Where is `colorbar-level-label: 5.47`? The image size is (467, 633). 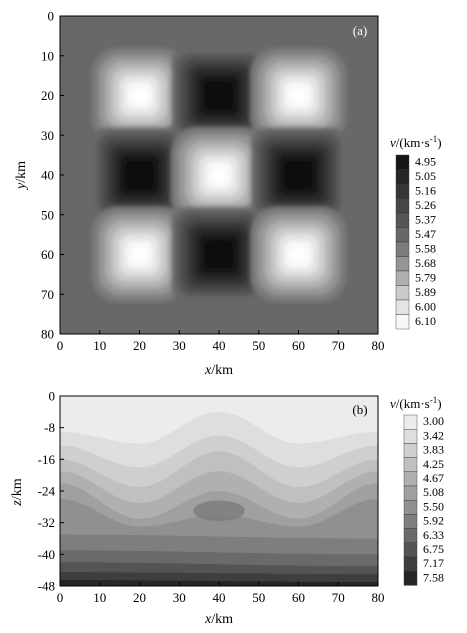 colorbar-level-label: 5.47 is located at coordinates (425, 234).